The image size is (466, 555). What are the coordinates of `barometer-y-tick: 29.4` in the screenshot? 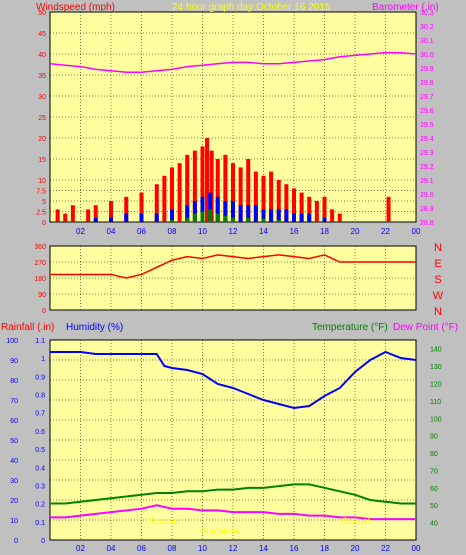 It's located at (427, 139).